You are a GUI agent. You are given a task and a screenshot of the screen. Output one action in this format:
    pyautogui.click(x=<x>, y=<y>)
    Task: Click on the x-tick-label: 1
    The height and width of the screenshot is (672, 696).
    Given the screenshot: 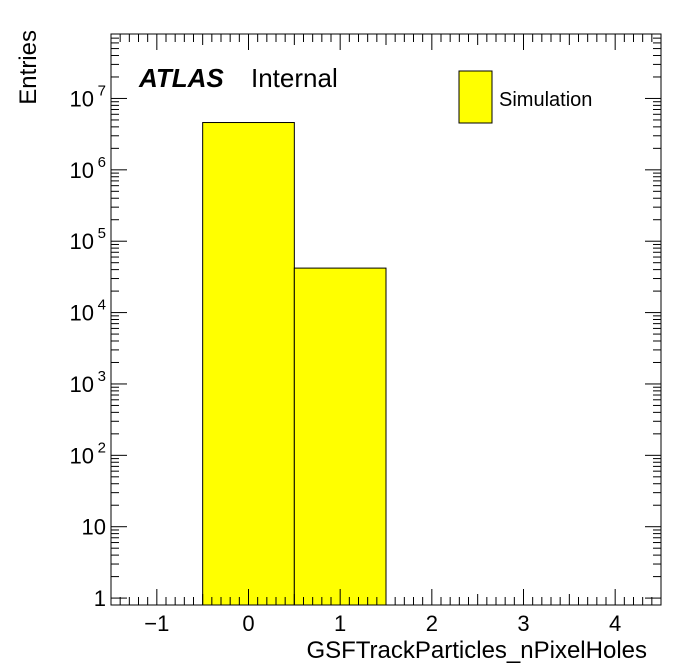 What is the action you would take?
    pyautogui.click(x=340, y=623)
    